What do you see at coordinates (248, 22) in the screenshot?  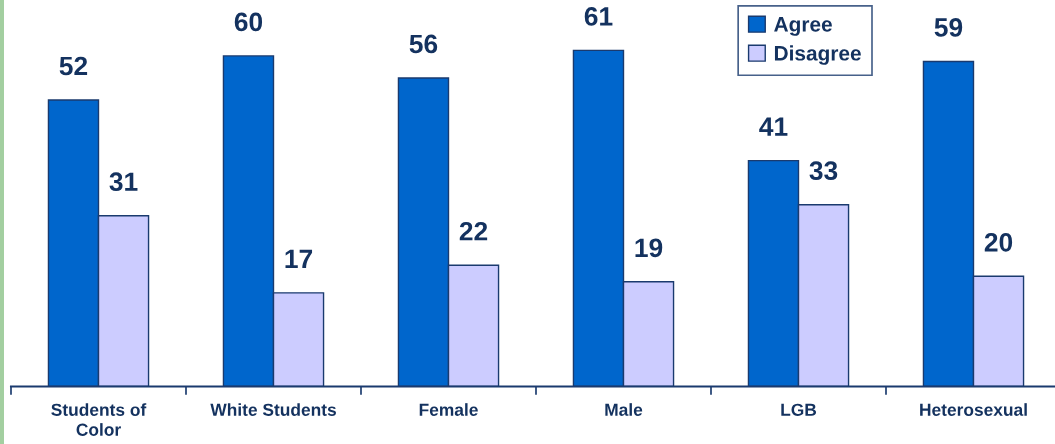 I see `data-label: 60` at bounding box center [248, 22].